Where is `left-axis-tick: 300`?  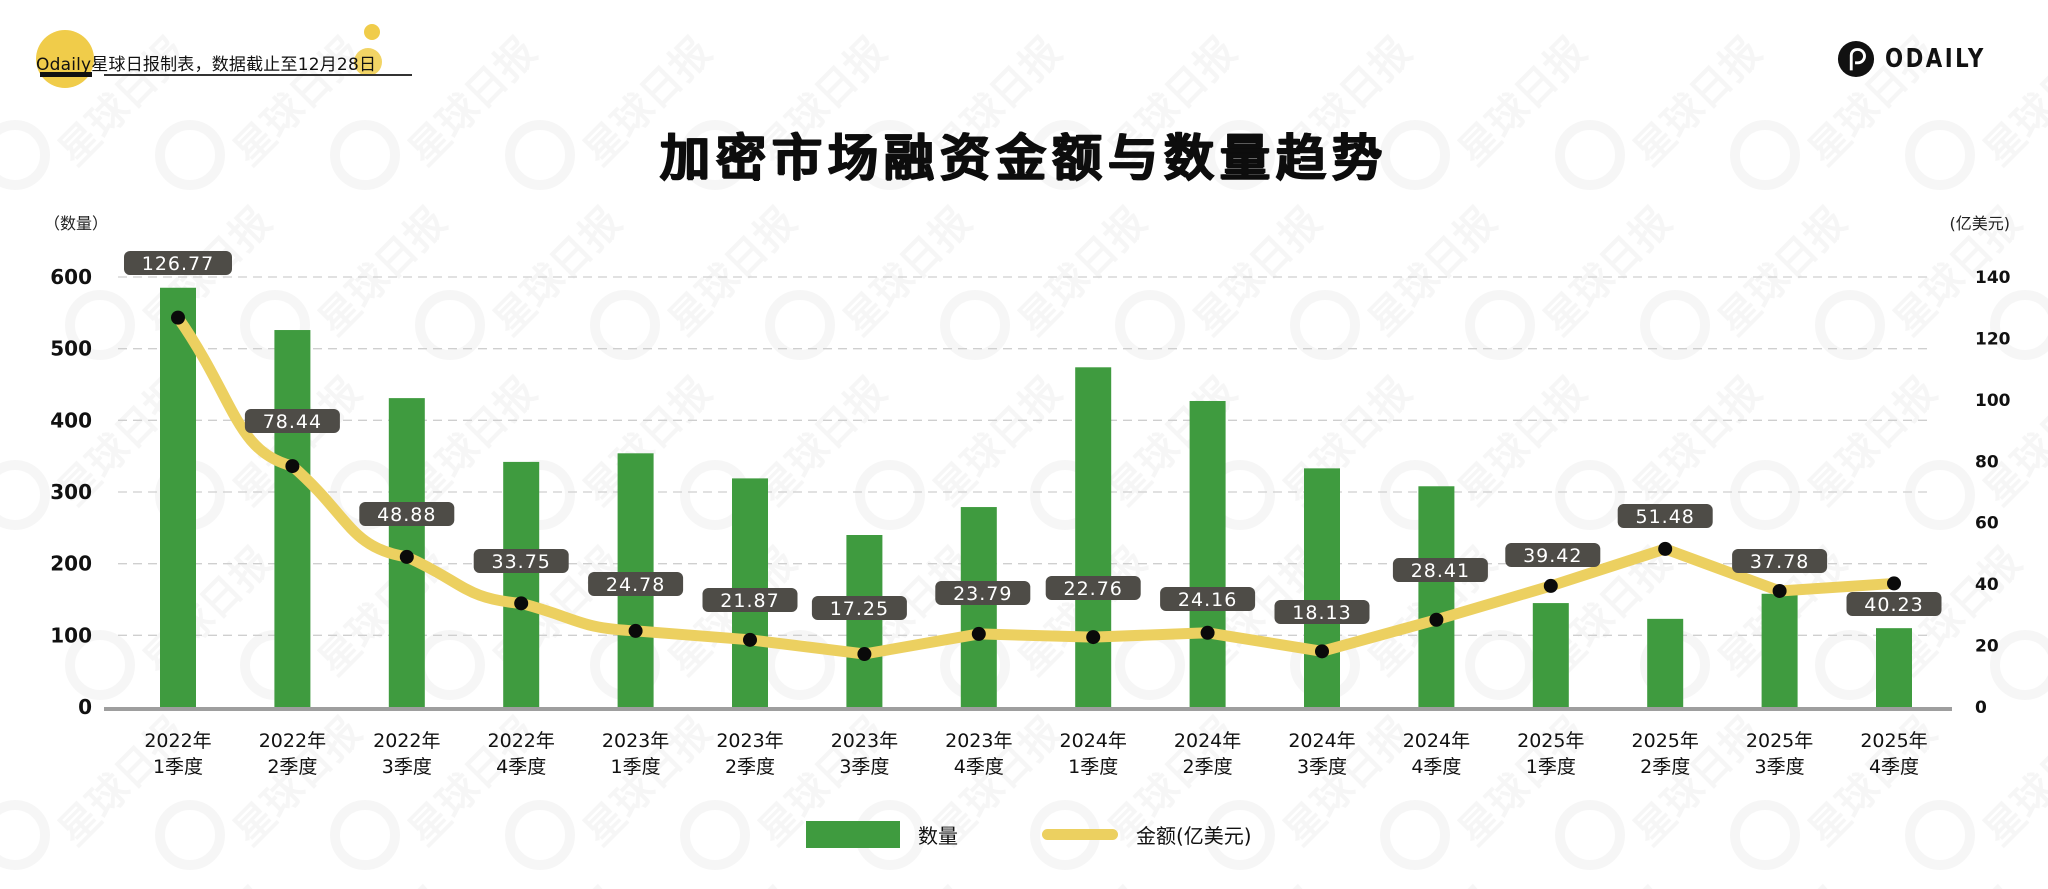 left-axis-tick: 300 is located at coordinates (71, 492).